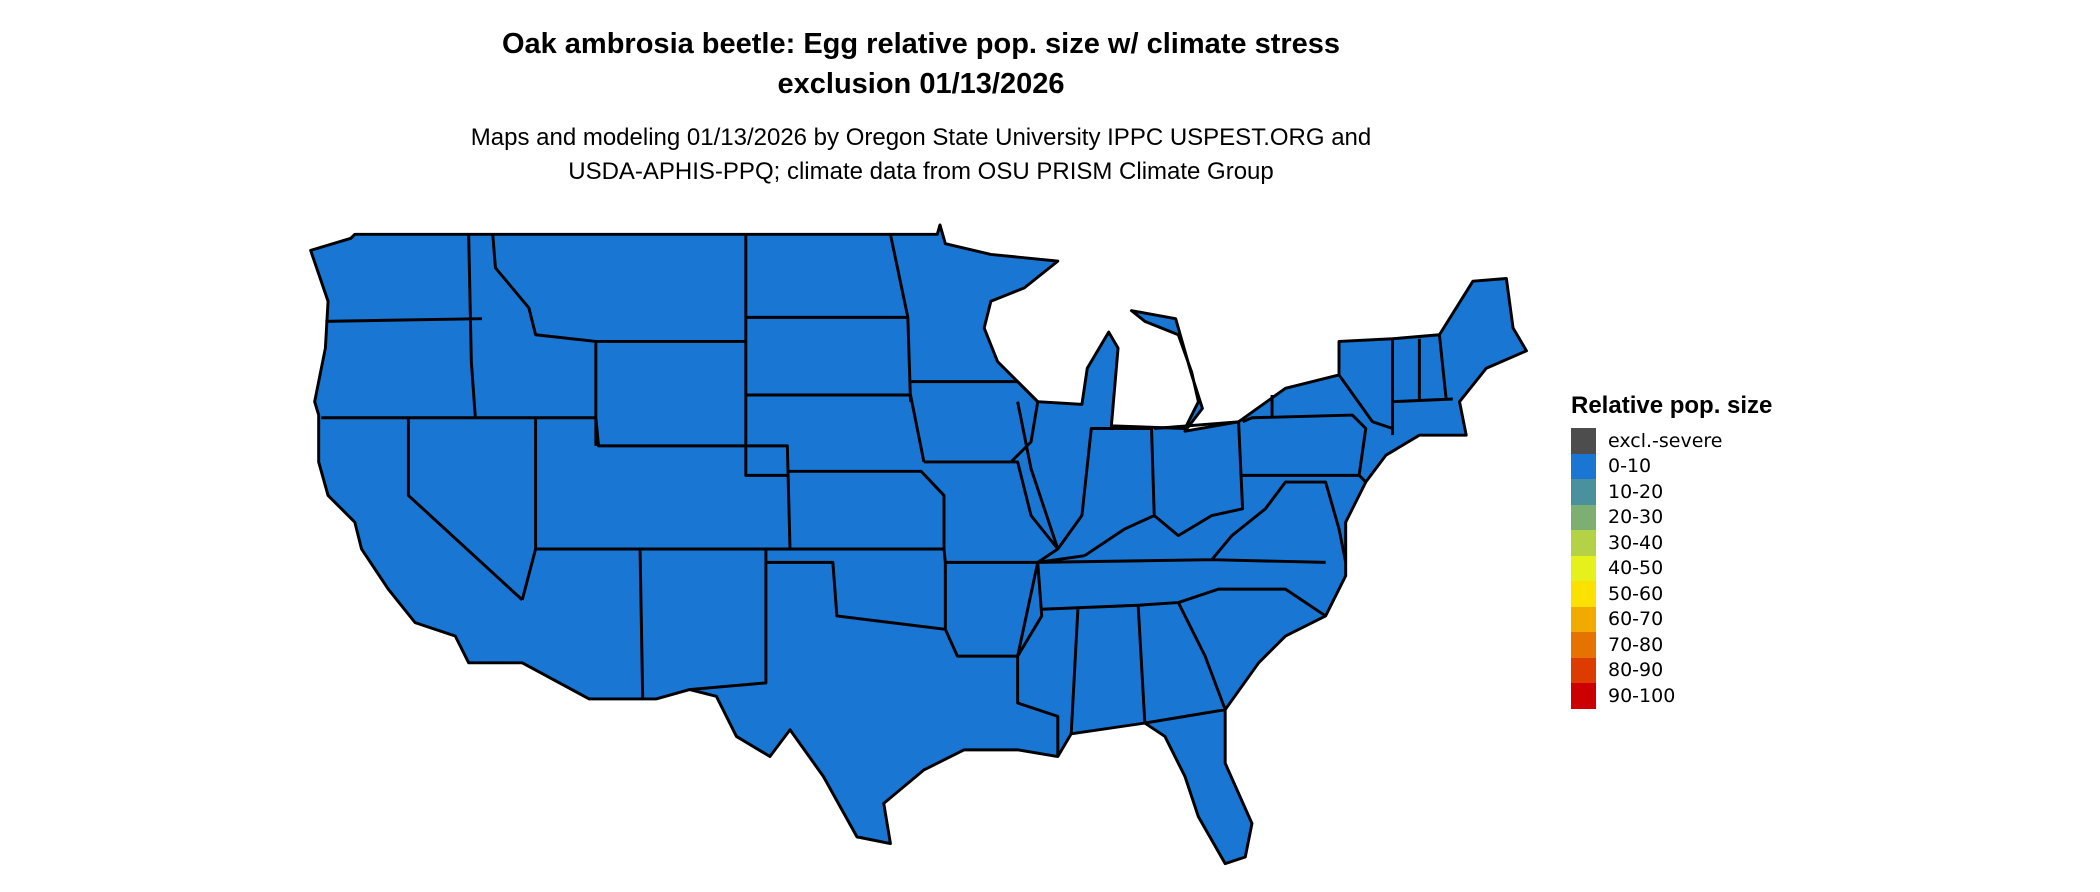  I want to click on legend-item: 30-40, so click(1671, 543).